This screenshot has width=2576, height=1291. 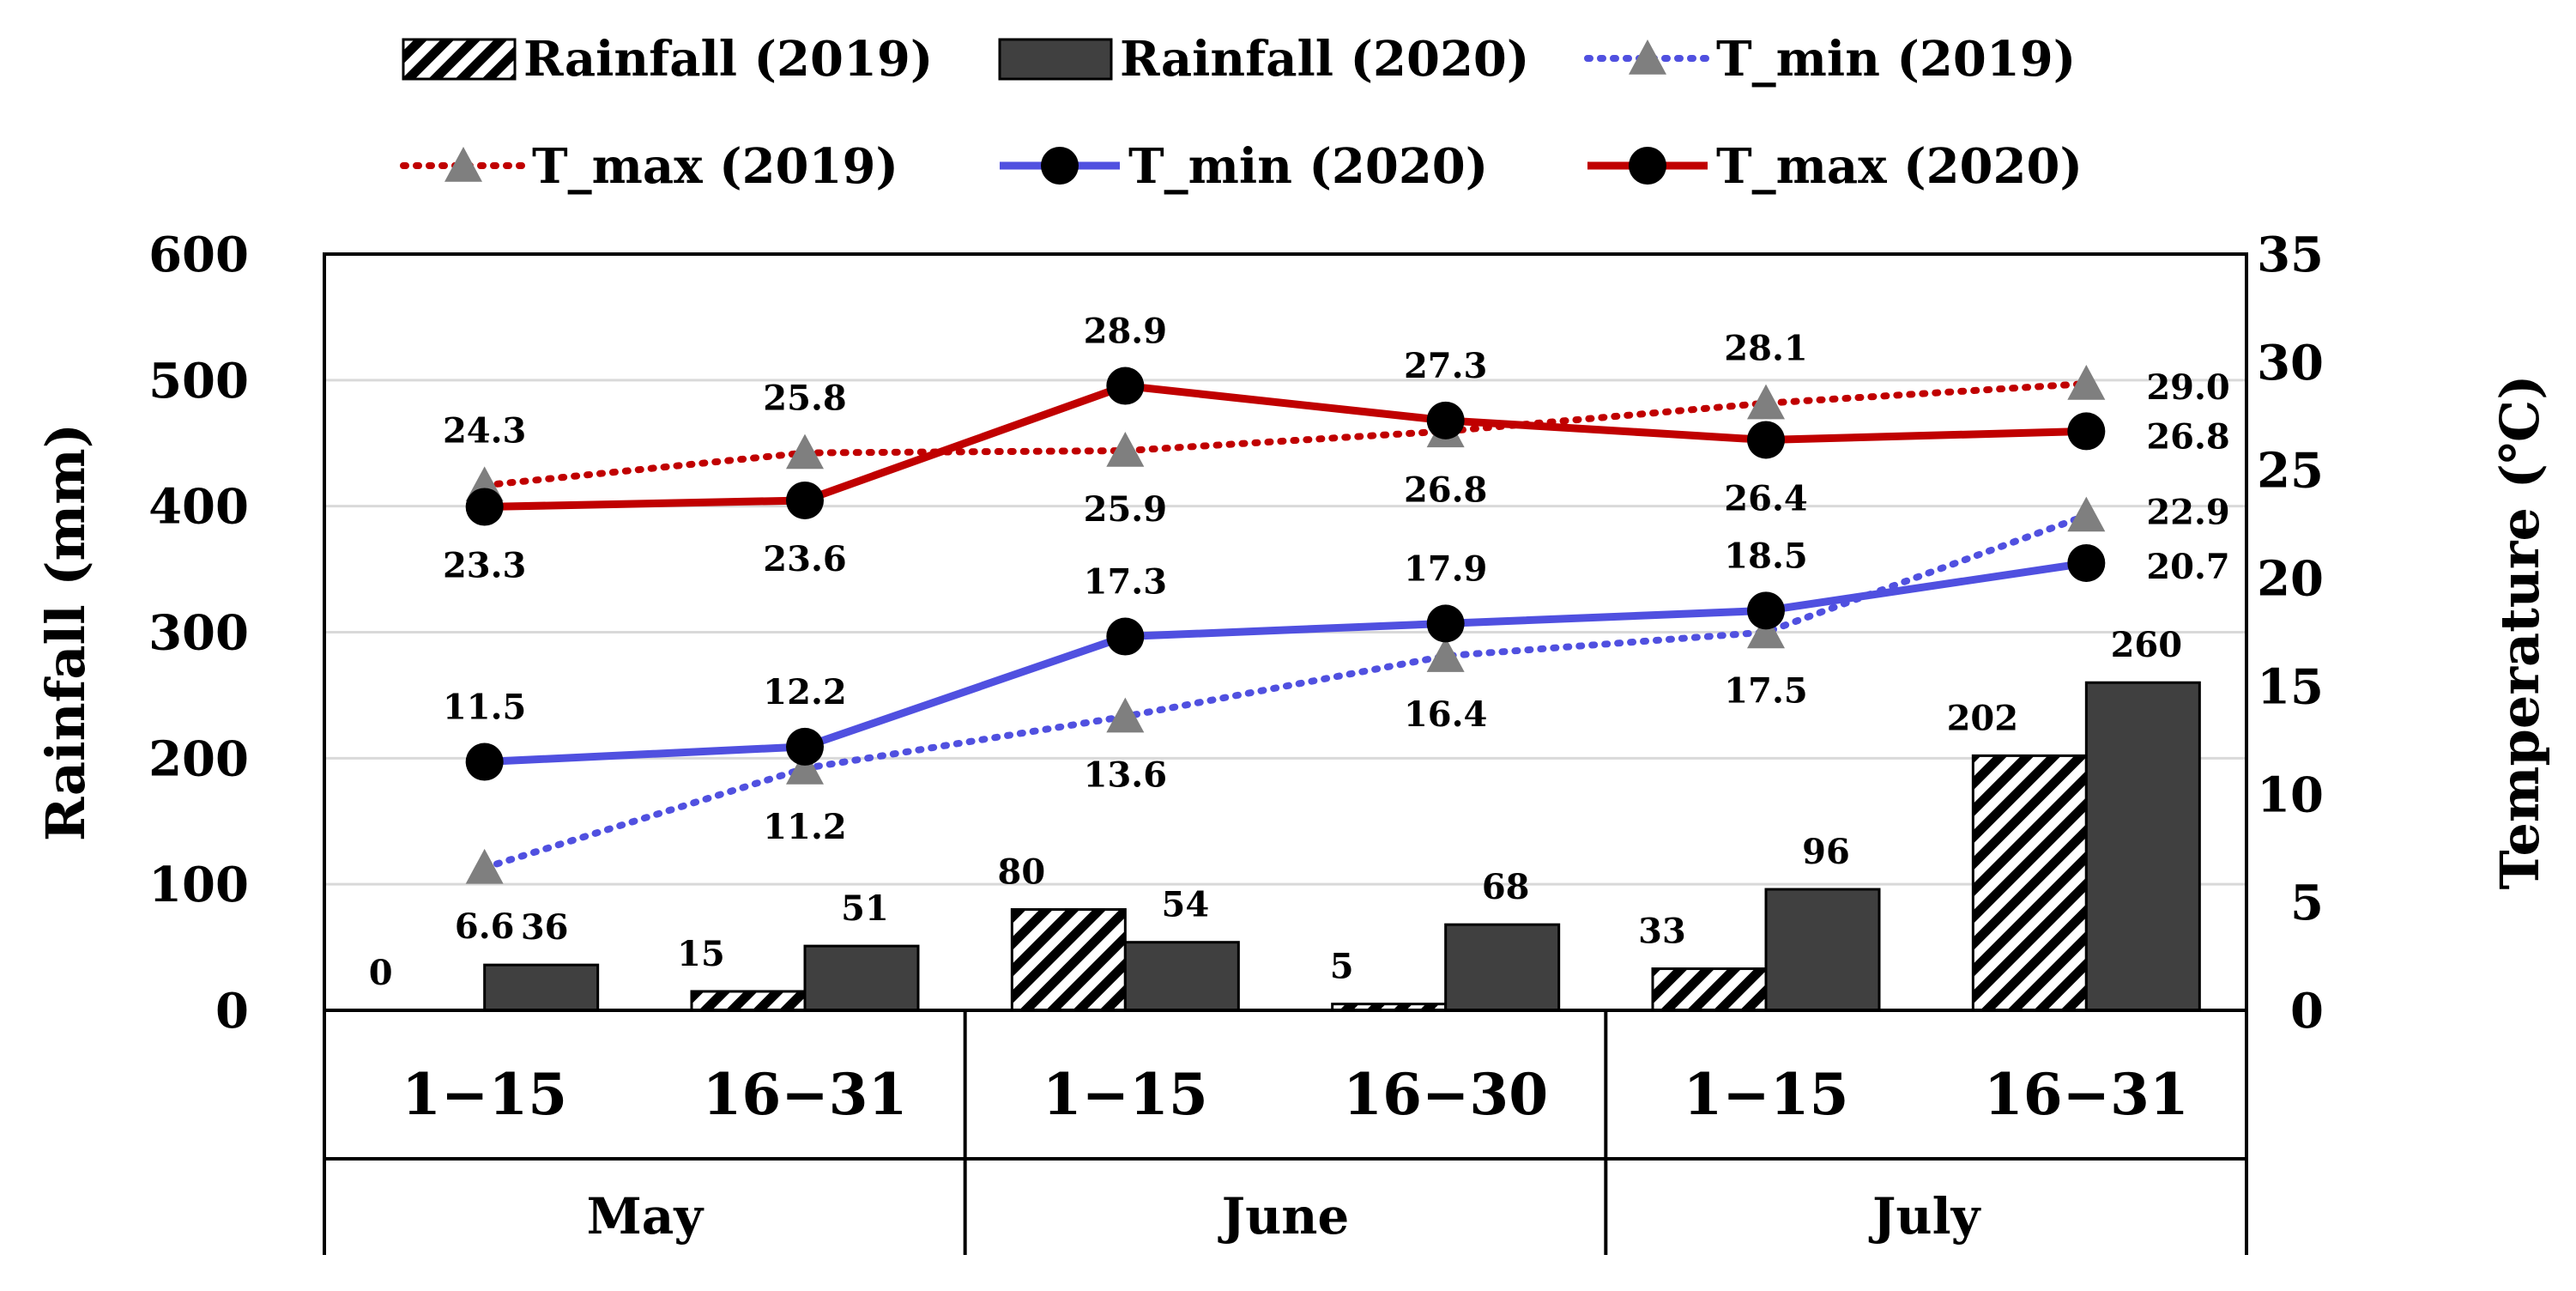 I want to click on legend-item: Rainfall (2020), so click(x=1263, y=60).